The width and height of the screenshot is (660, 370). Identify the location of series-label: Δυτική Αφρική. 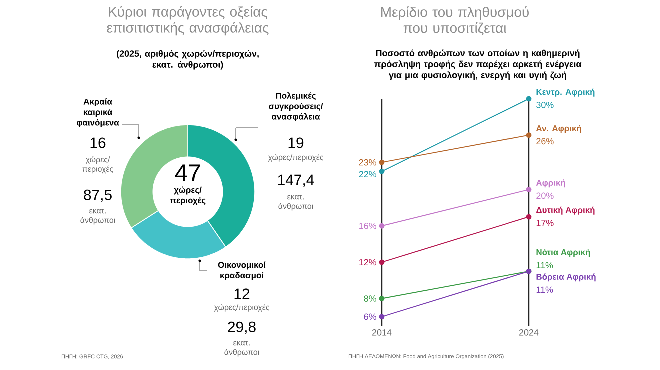
(565, 210).